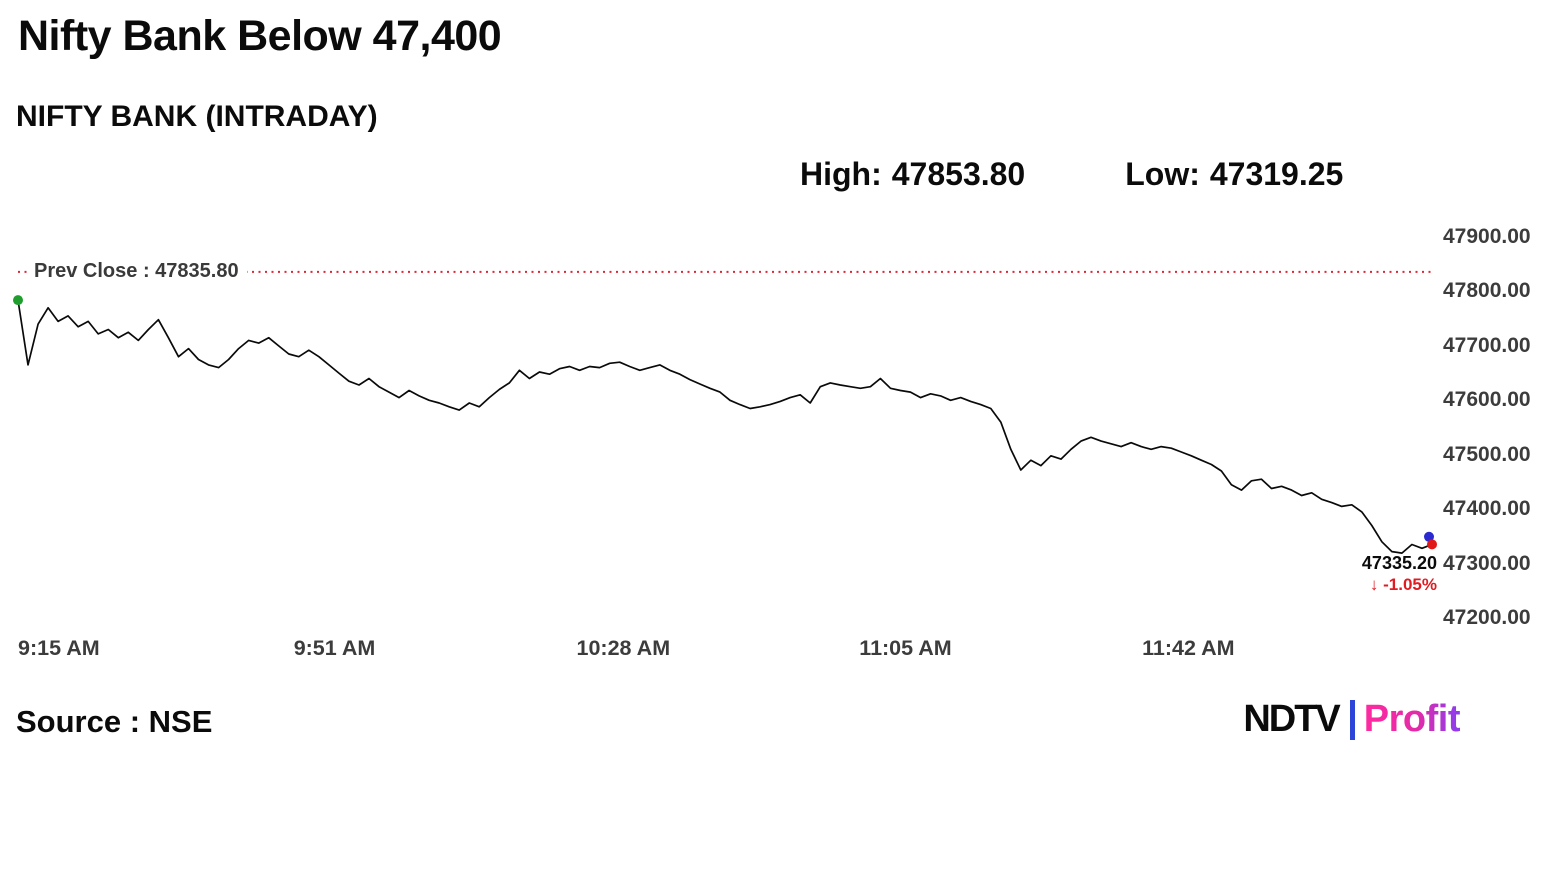 The height and width of the screenshot is (874, 1555). Describe the element at coordinates (1487, 509) in the screenshot. I see `y-axis-label: 47400.00` at that location.